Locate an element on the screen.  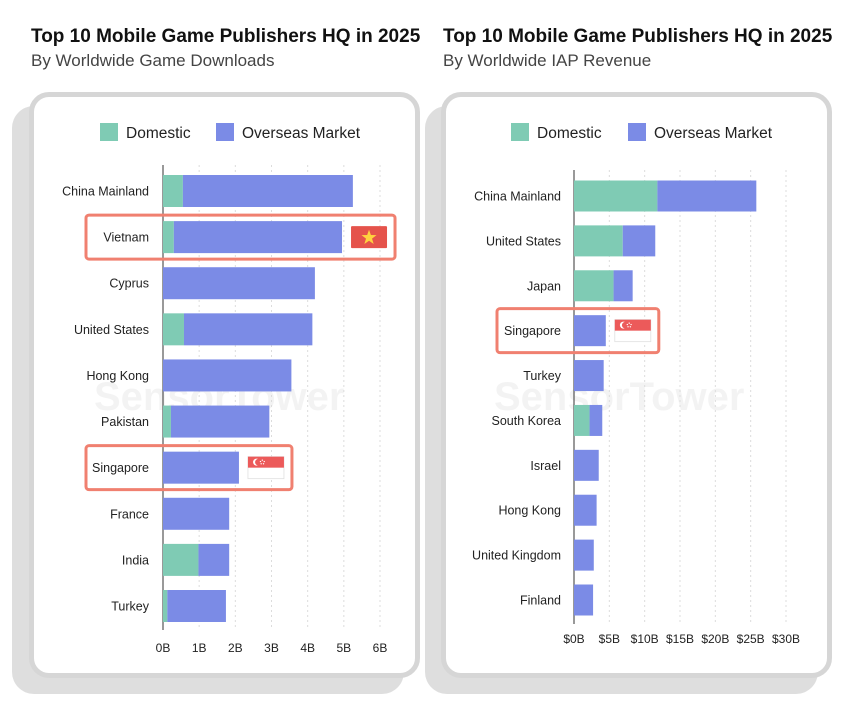
x-tick-label: 2B is located at coordinates (235, 648).